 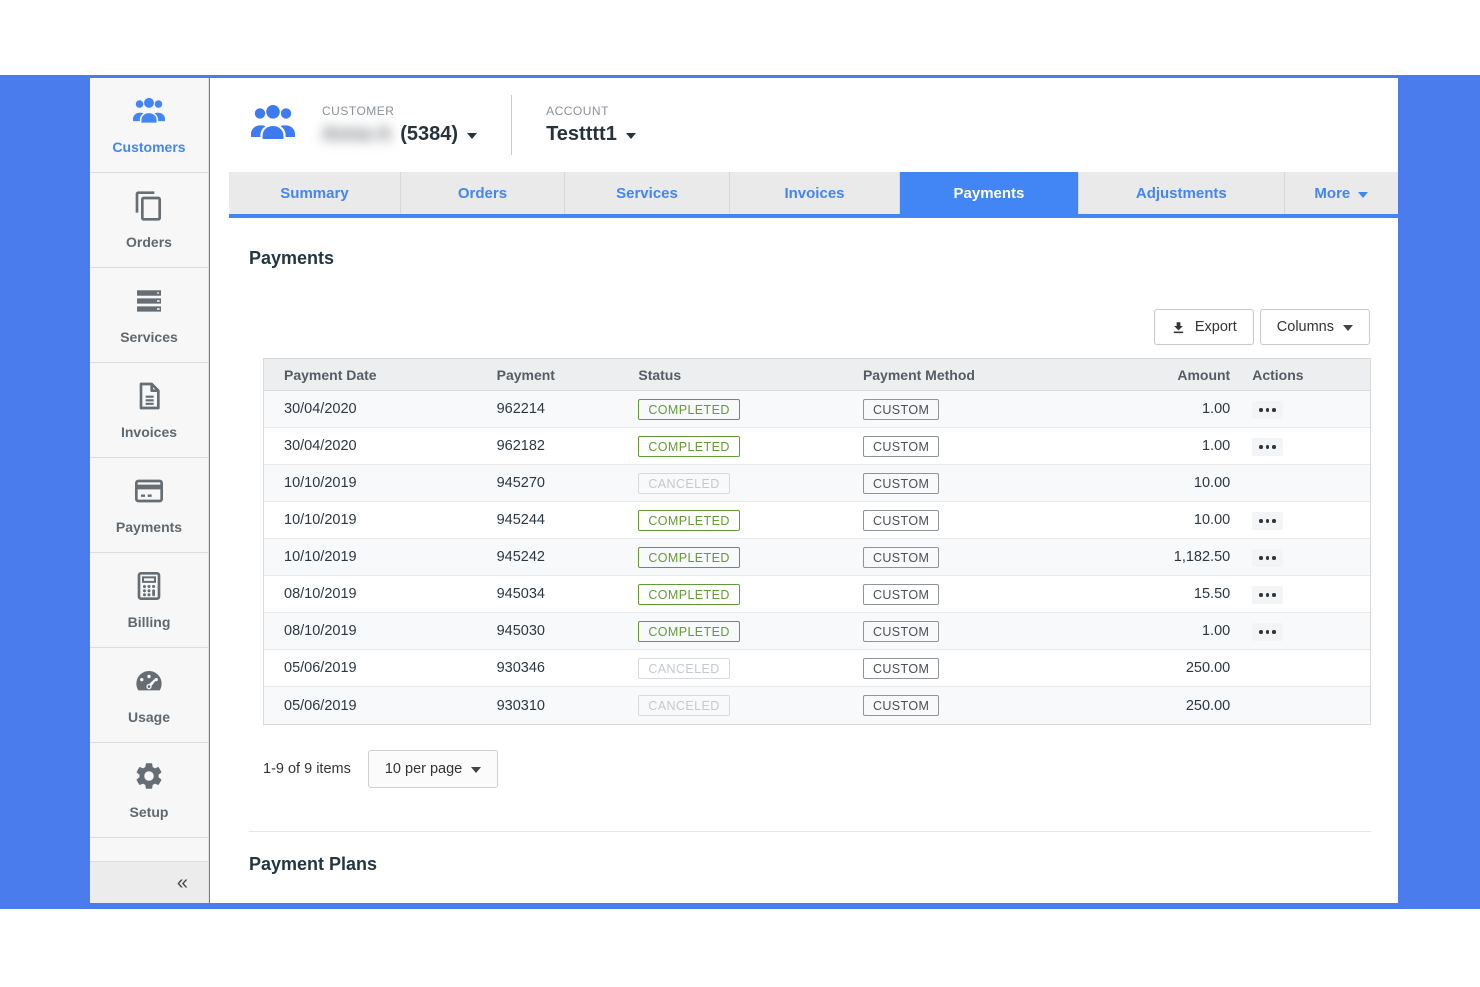 What do you see at coordinates (814, 193) in the screenshot?
I see `tab-invoices: Invoices` at bounding box center [814, 193].